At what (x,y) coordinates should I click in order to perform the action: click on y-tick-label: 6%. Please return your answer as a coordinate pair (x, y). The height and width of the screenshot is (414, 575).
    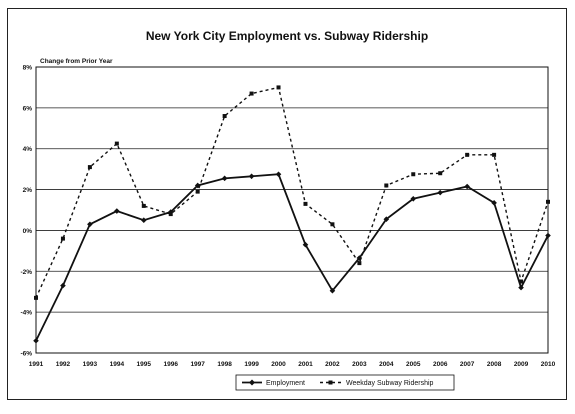
    Looking at the image, I should click on (28, 108).